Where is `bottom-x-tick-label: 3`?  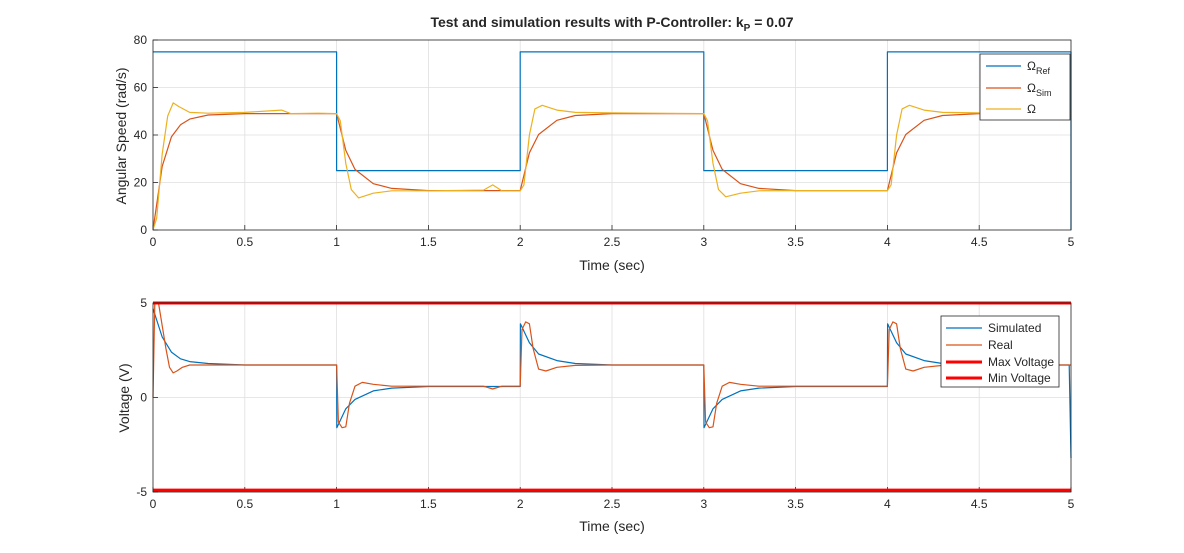
bottom-x-tick-label: 3 is located at coordinates (703, 504).